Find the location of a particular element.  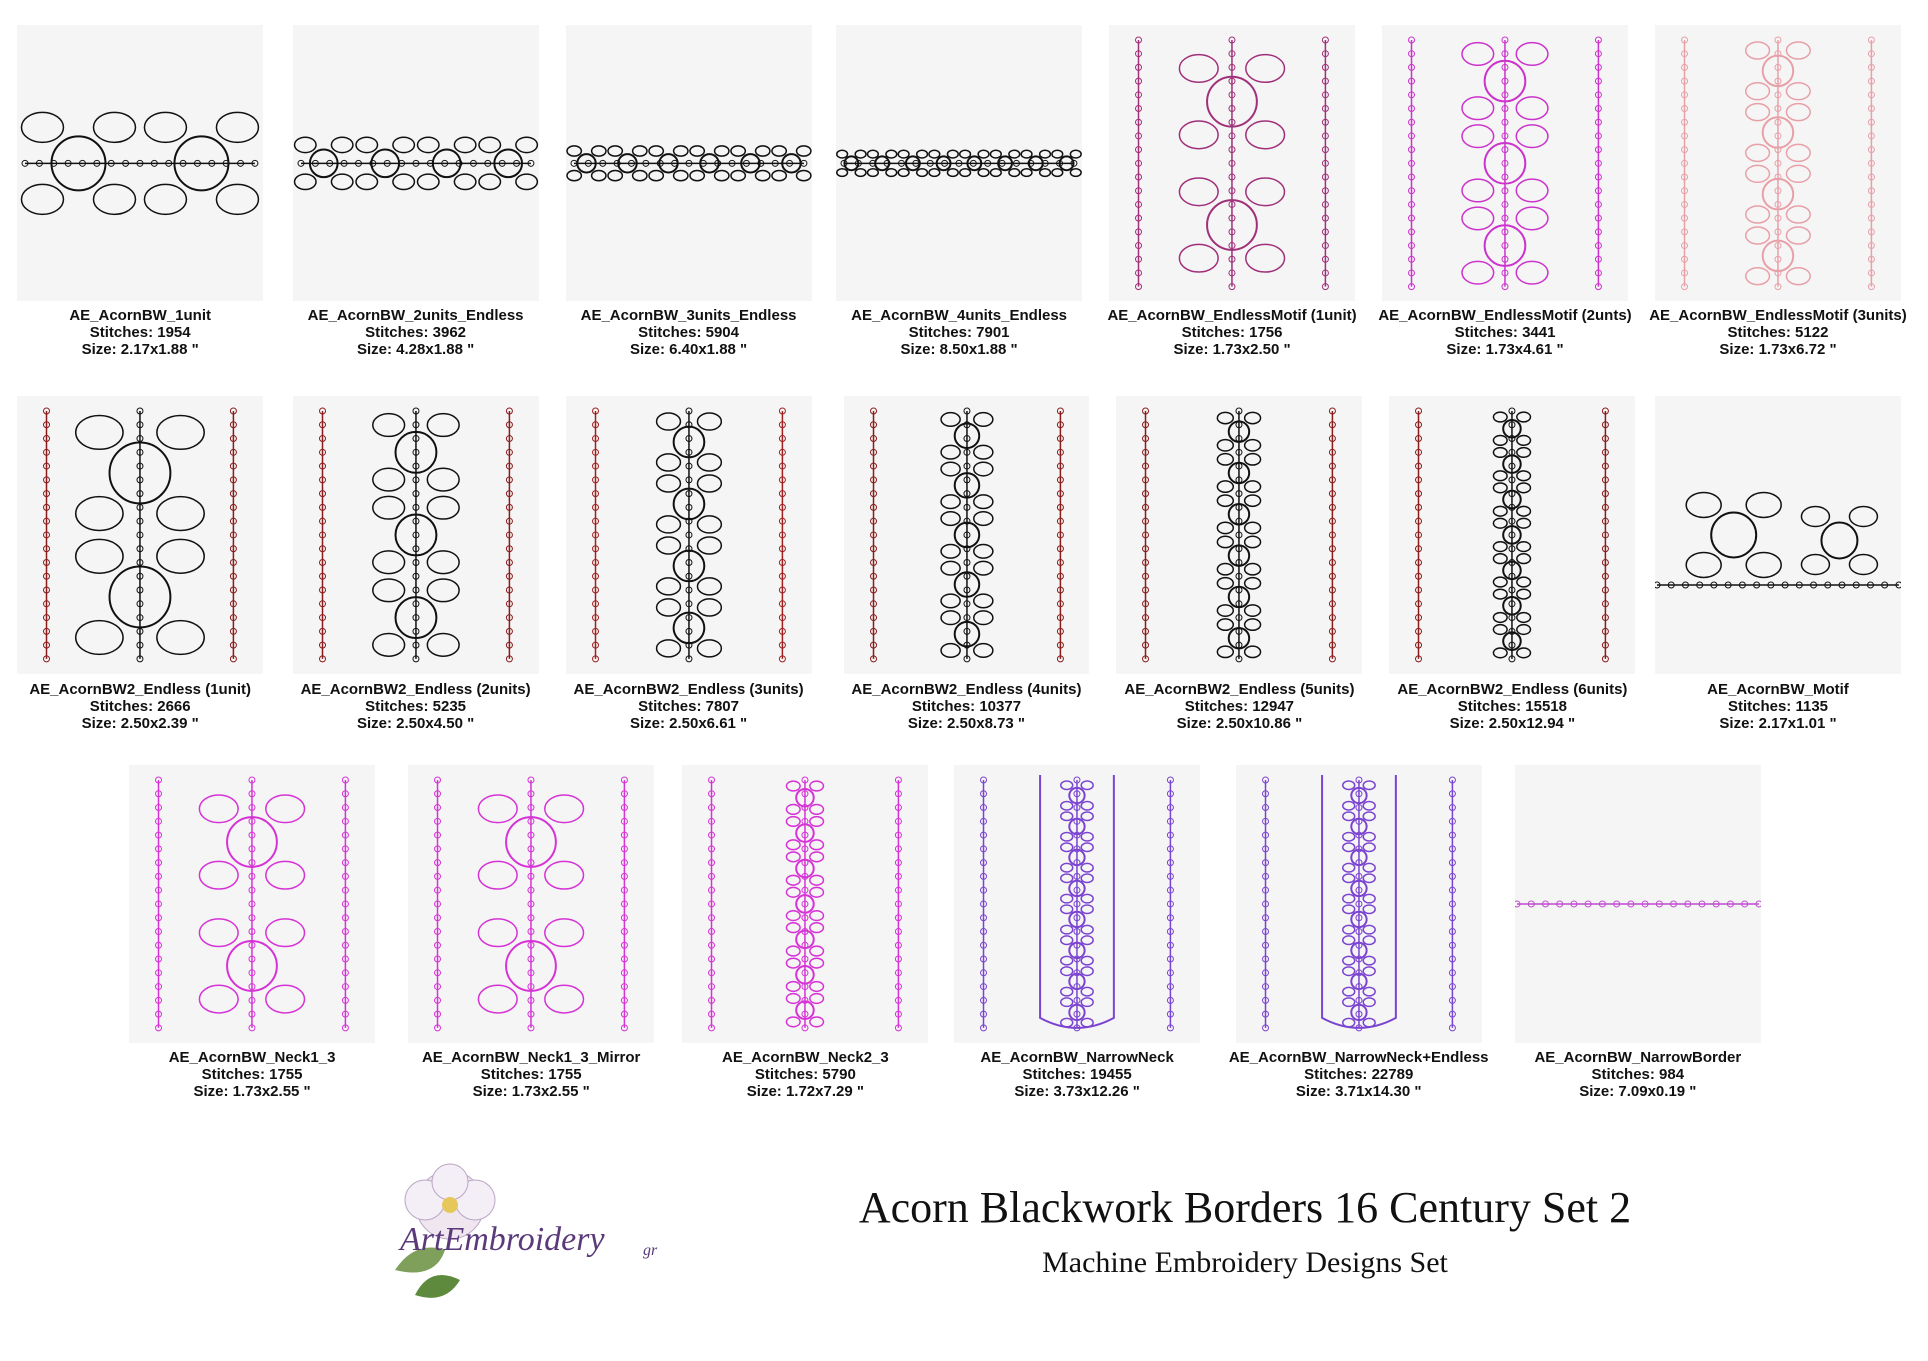

neck-outline is located at coordinates (1077, 901).